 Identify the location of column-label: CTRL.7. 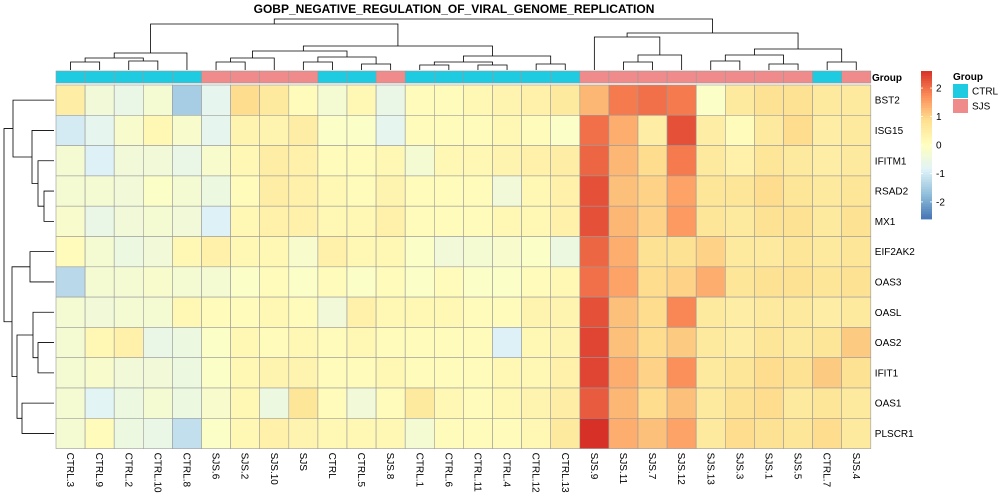
(826, 470).